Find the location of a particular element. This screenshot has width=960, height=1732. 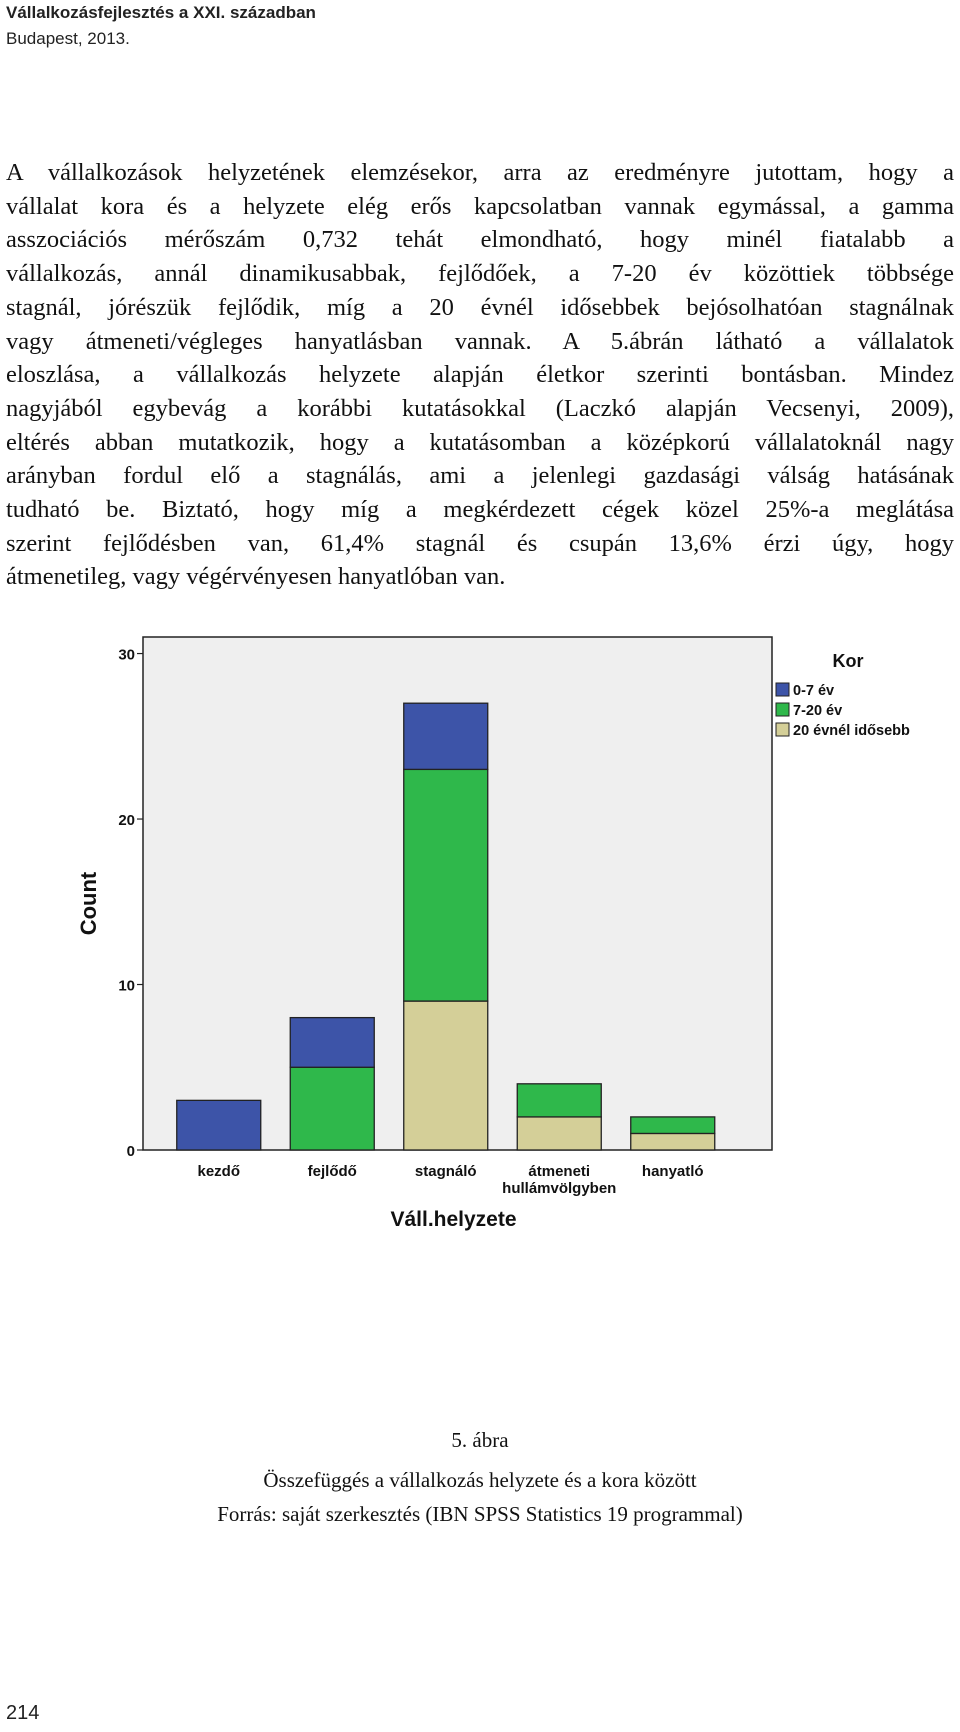

x-tick-label: kezdő is located at coordinates (218, 1171).